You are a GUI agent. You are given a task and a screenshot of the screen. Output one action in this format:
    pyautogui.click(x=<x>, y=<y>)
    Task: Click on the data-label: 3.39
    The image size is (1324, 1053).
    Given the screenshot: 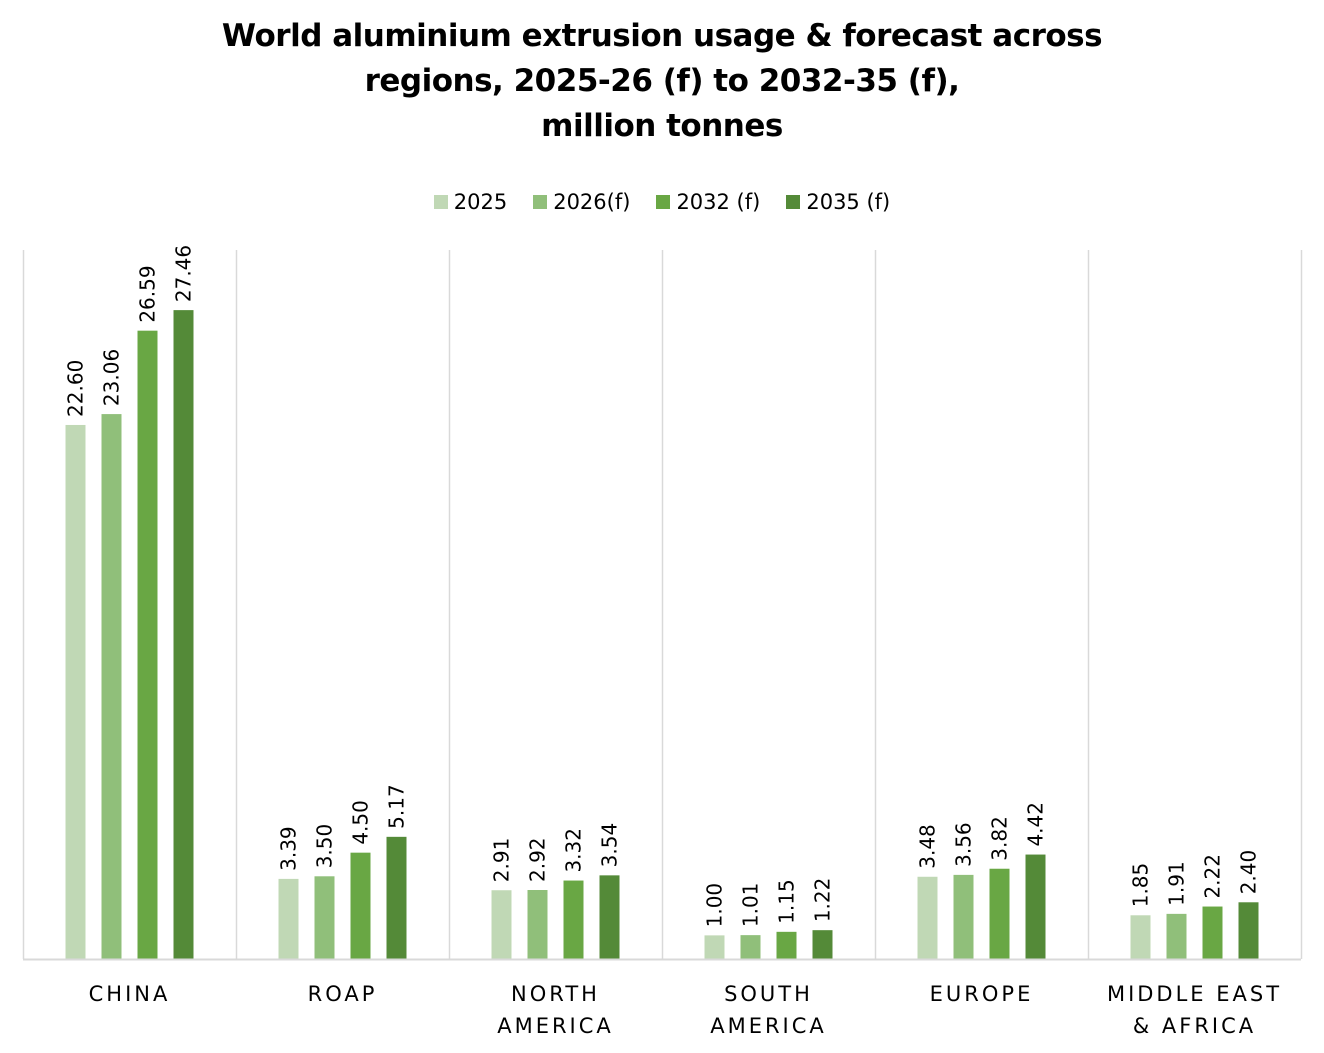 What is the action you would take?
    pyautogui.click(x=289, y=848)
    